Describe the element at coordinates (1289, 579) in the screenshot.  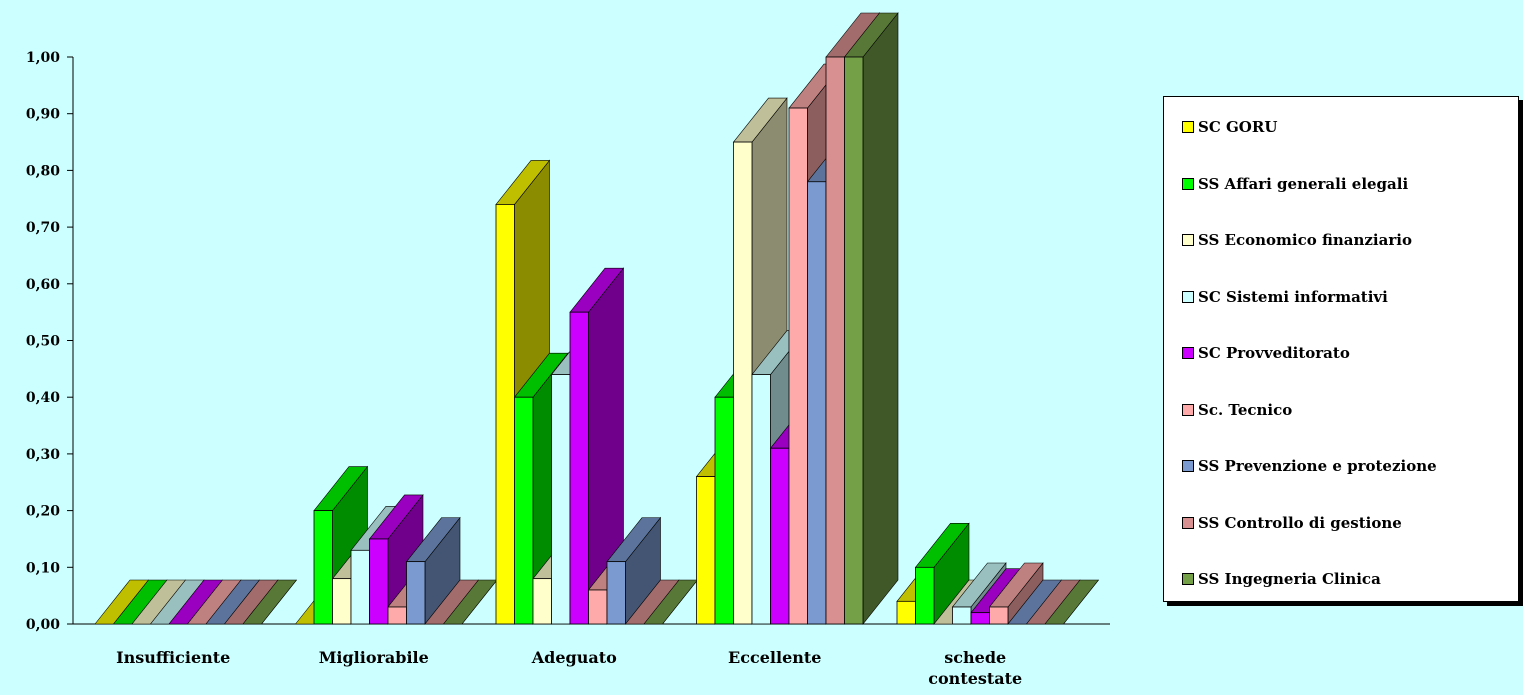
I see `legend-label: SS Ingegneria Clinica` at that location.